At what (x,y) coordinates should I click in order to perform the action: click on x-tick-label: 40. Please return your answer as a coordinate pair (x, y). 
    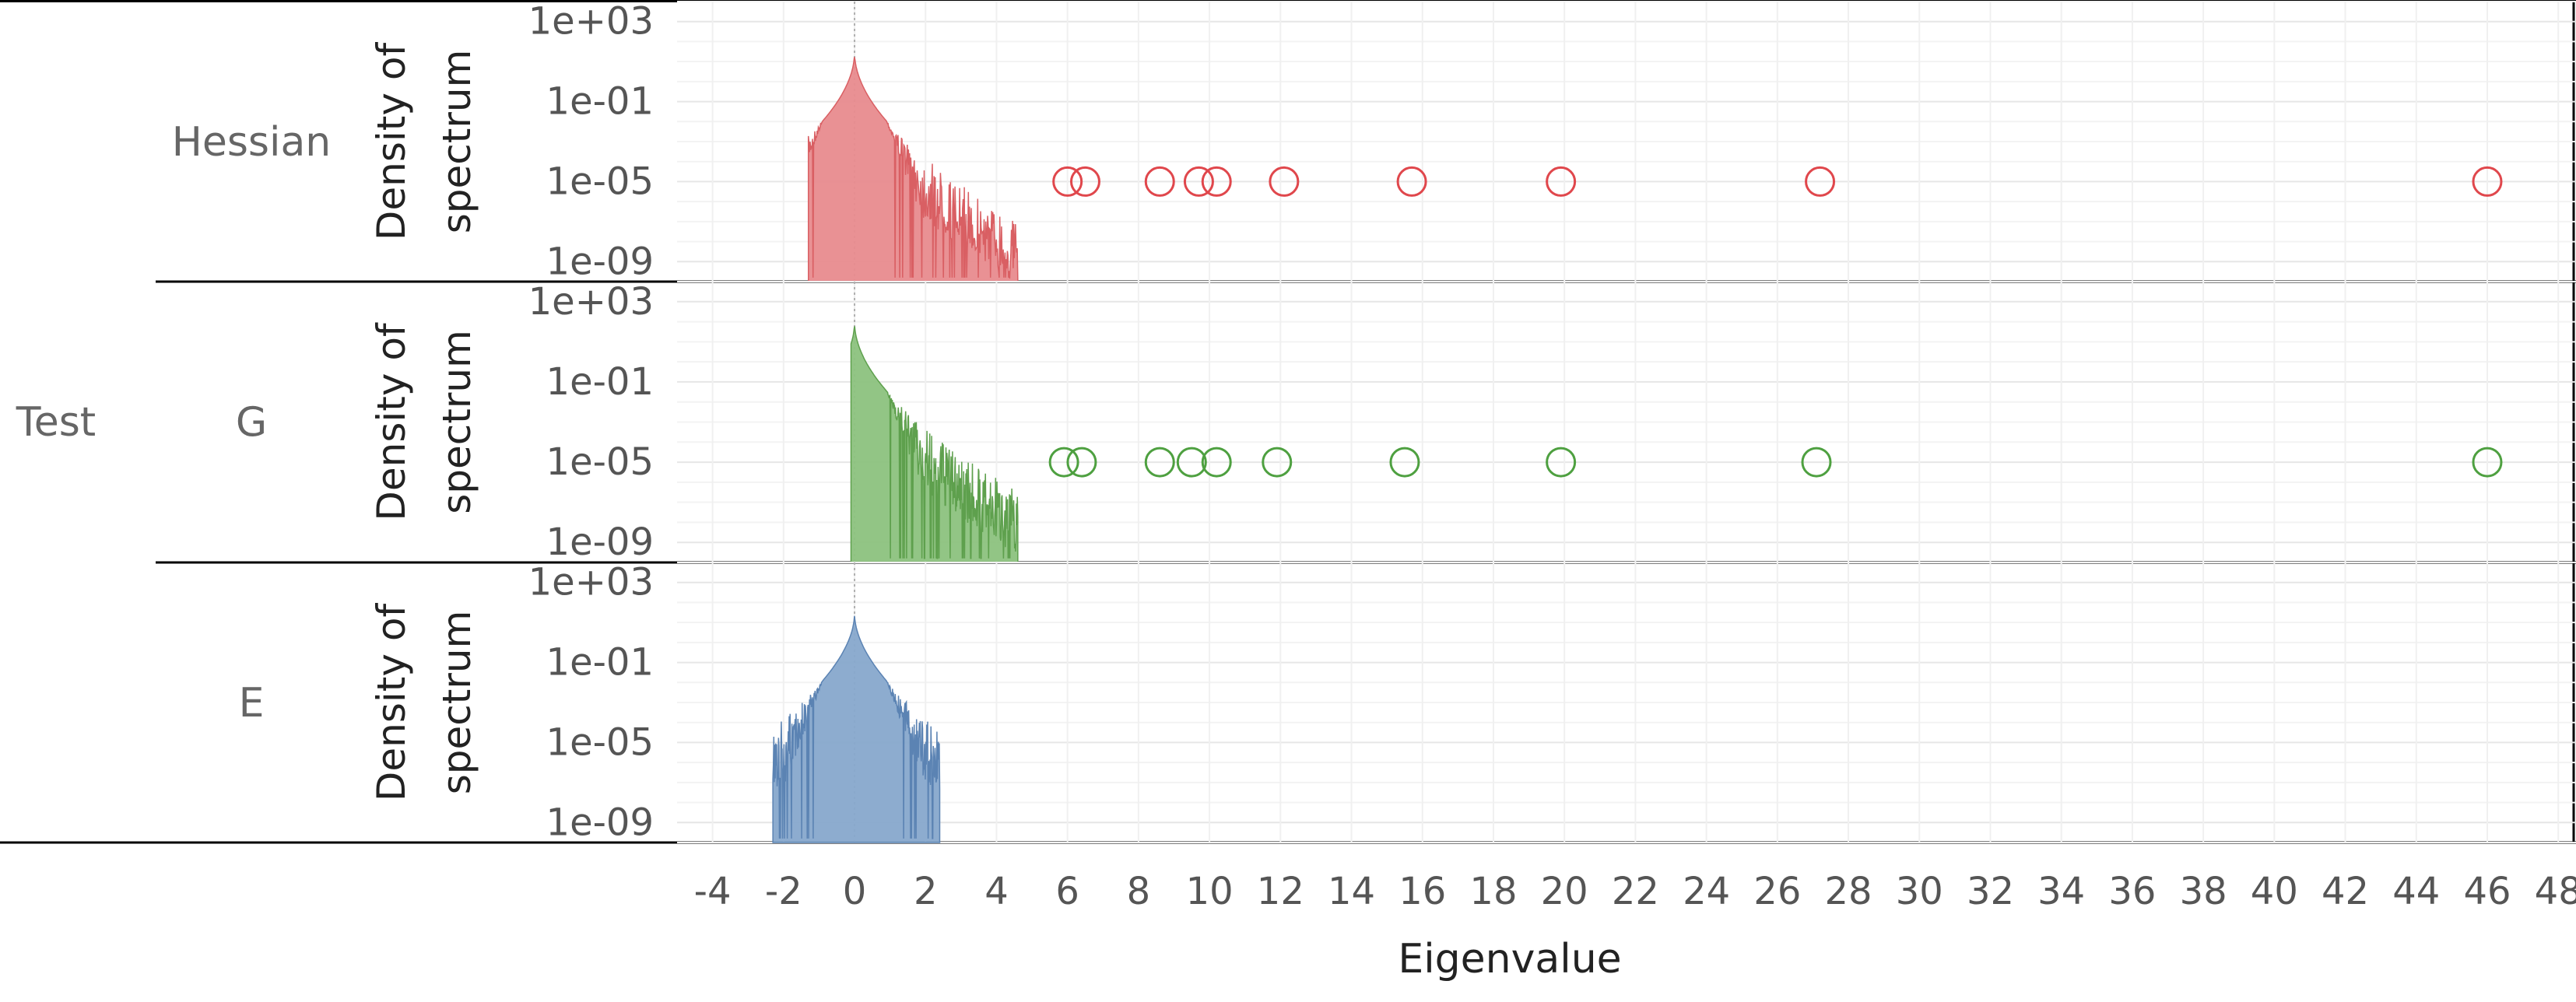
    Looking at the image, I should click on (2275, 891).